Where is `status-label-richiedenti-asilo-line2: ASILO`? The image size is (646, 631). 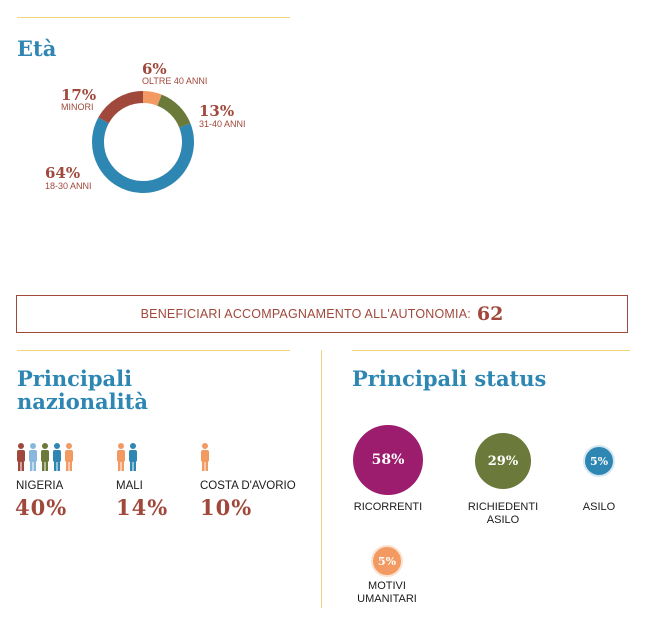 status-label-richiedenti-asilo-line2: ASILO is located at coordinates (503, 520).